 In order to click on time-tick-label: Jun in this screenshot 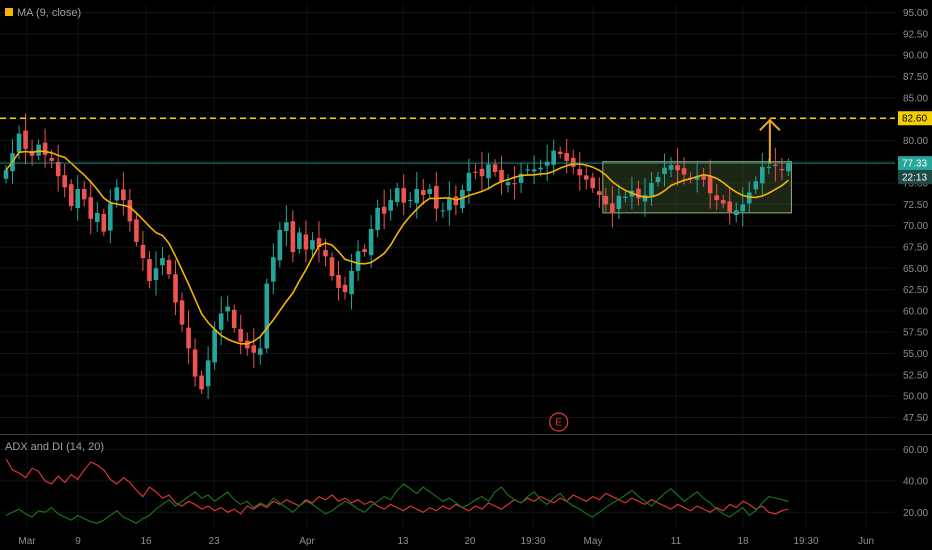, I will do `click(866, 541)`.